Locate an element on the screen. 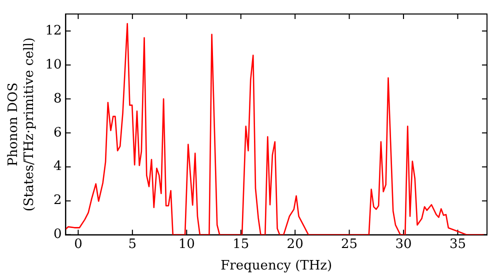 The width and height of the screenshot is (500, 280). x-tick-label: 25 is located at coordinates (349, 244).